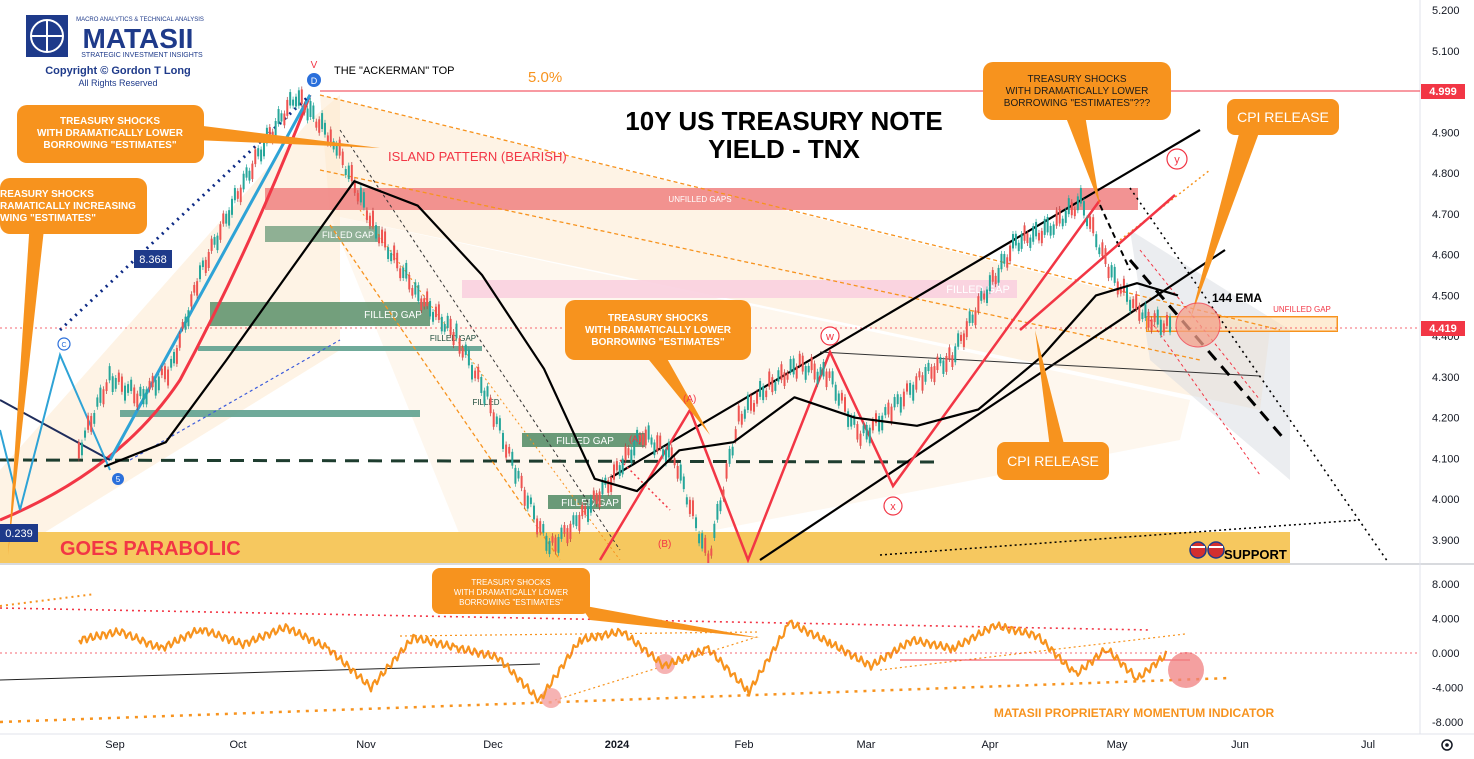  Describe the element at coordinates (118, 479) in the screenshot. I see `wave-5-marker: 5` at that location.